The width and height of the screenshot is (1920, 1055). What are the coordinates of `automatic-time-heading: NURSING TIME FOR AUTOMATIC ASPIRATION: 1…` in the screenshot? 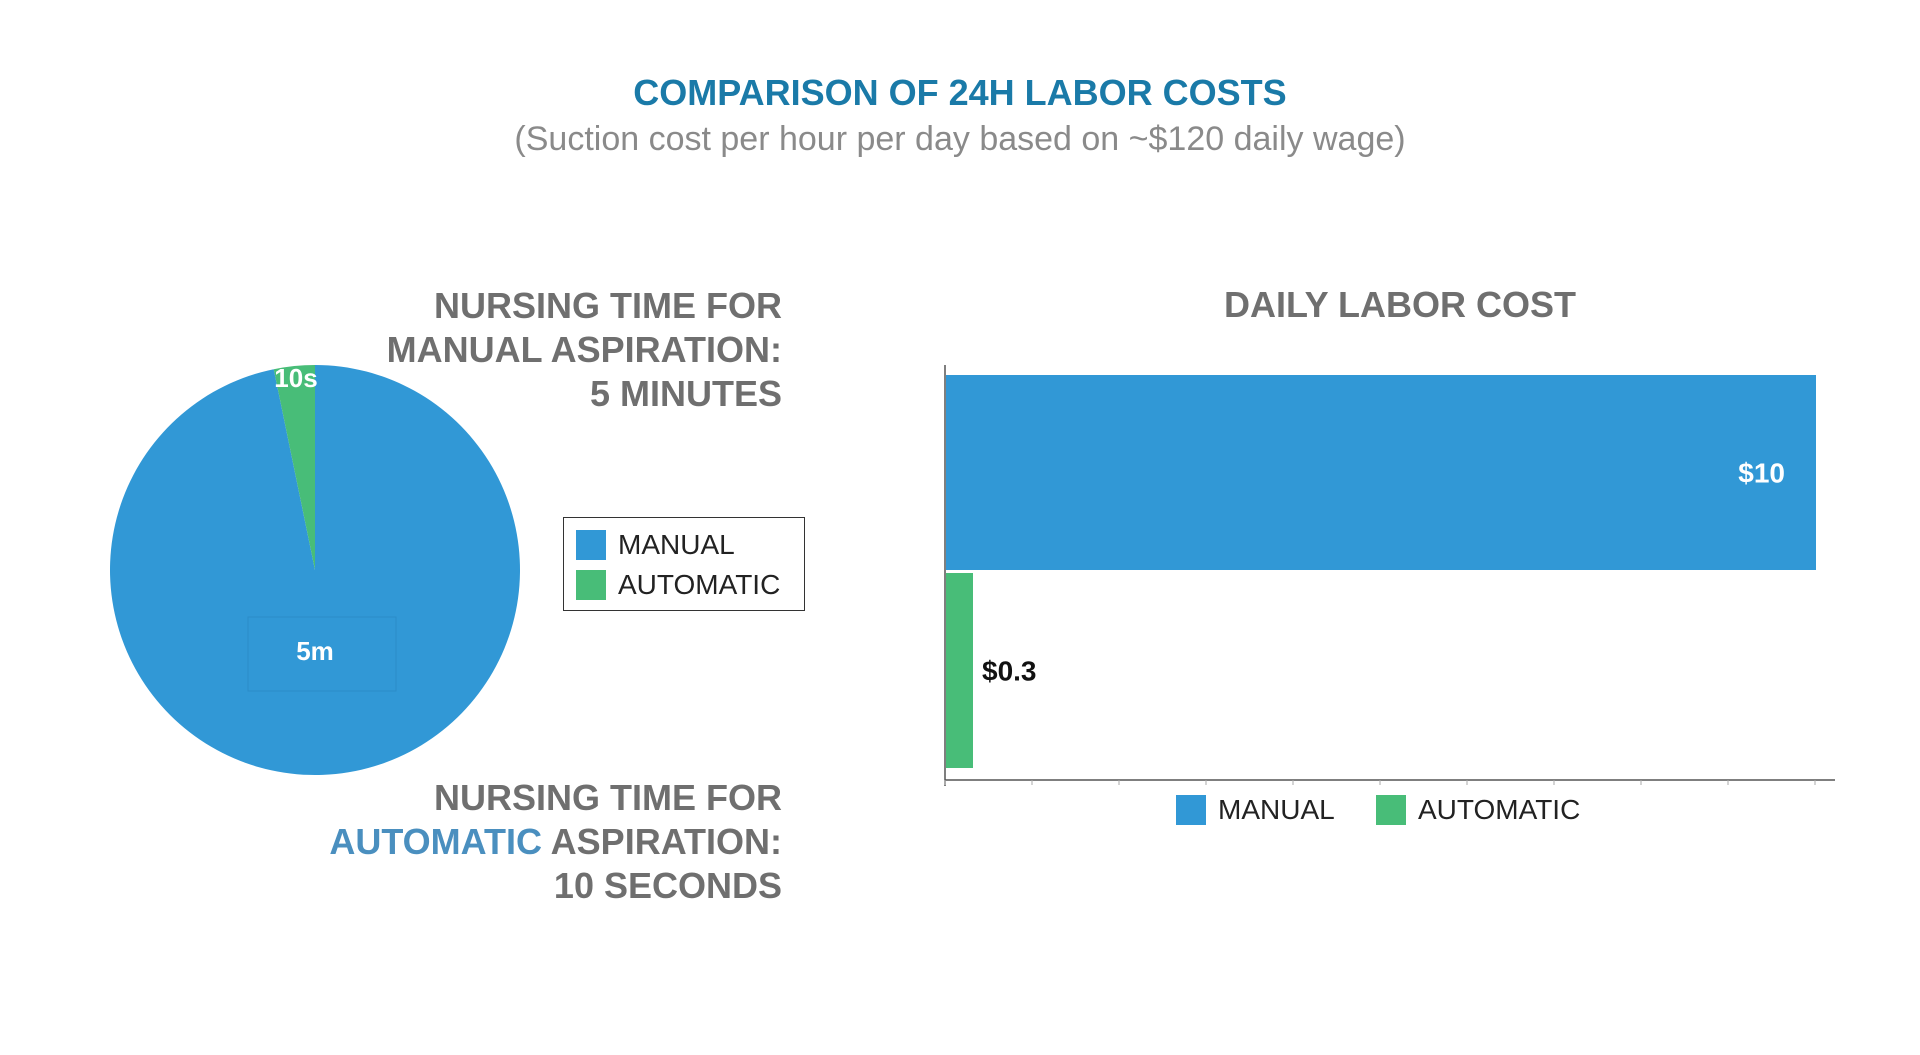 It's located at (531, 842).